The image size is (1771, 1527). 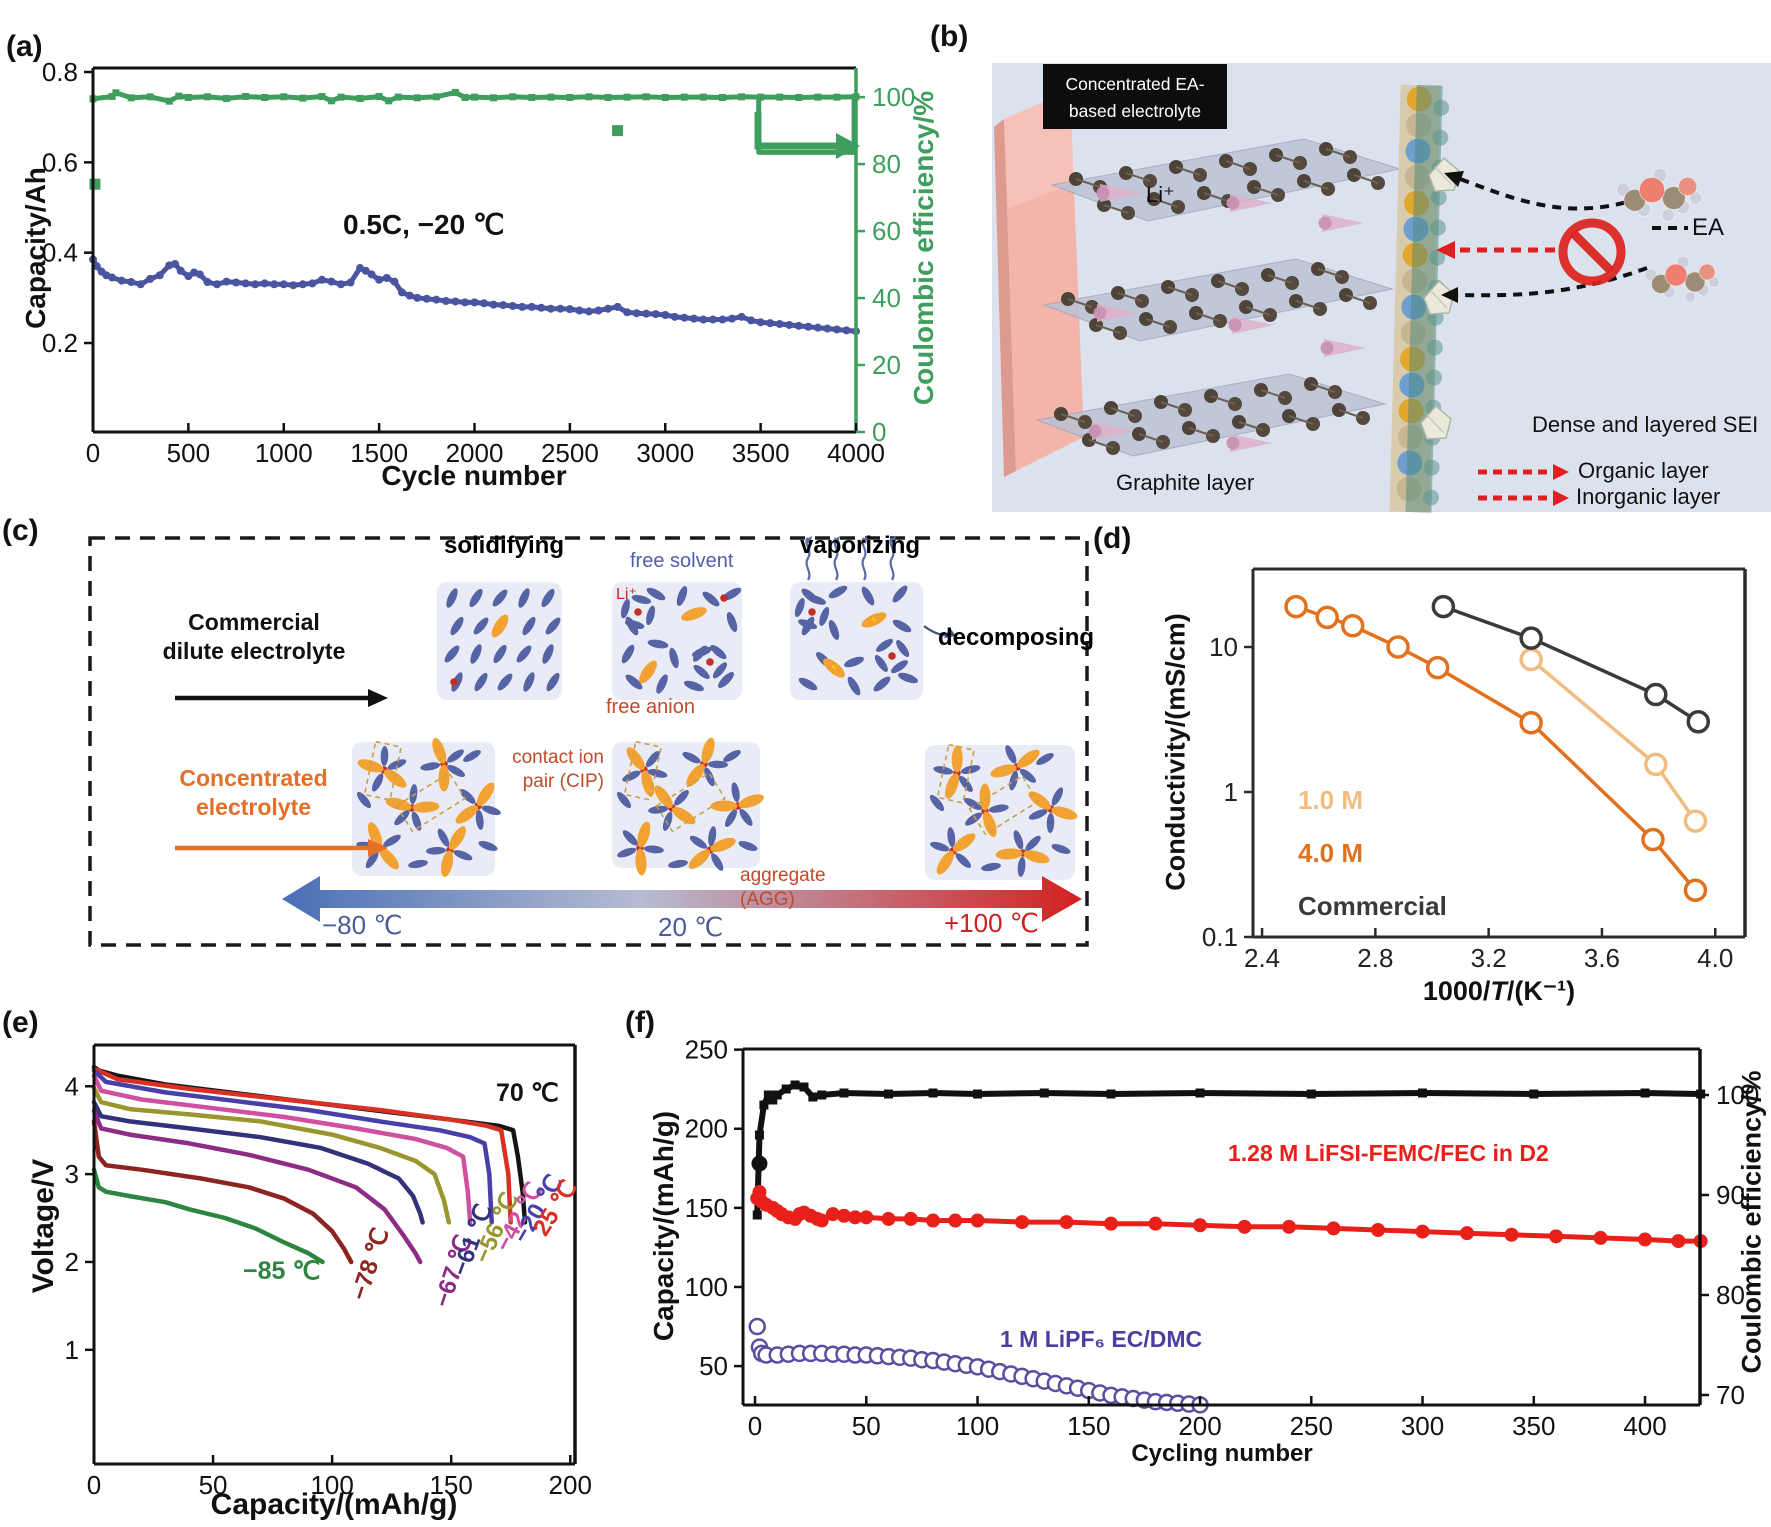 I want to click on series--67-, so click(x=257, y=1186).